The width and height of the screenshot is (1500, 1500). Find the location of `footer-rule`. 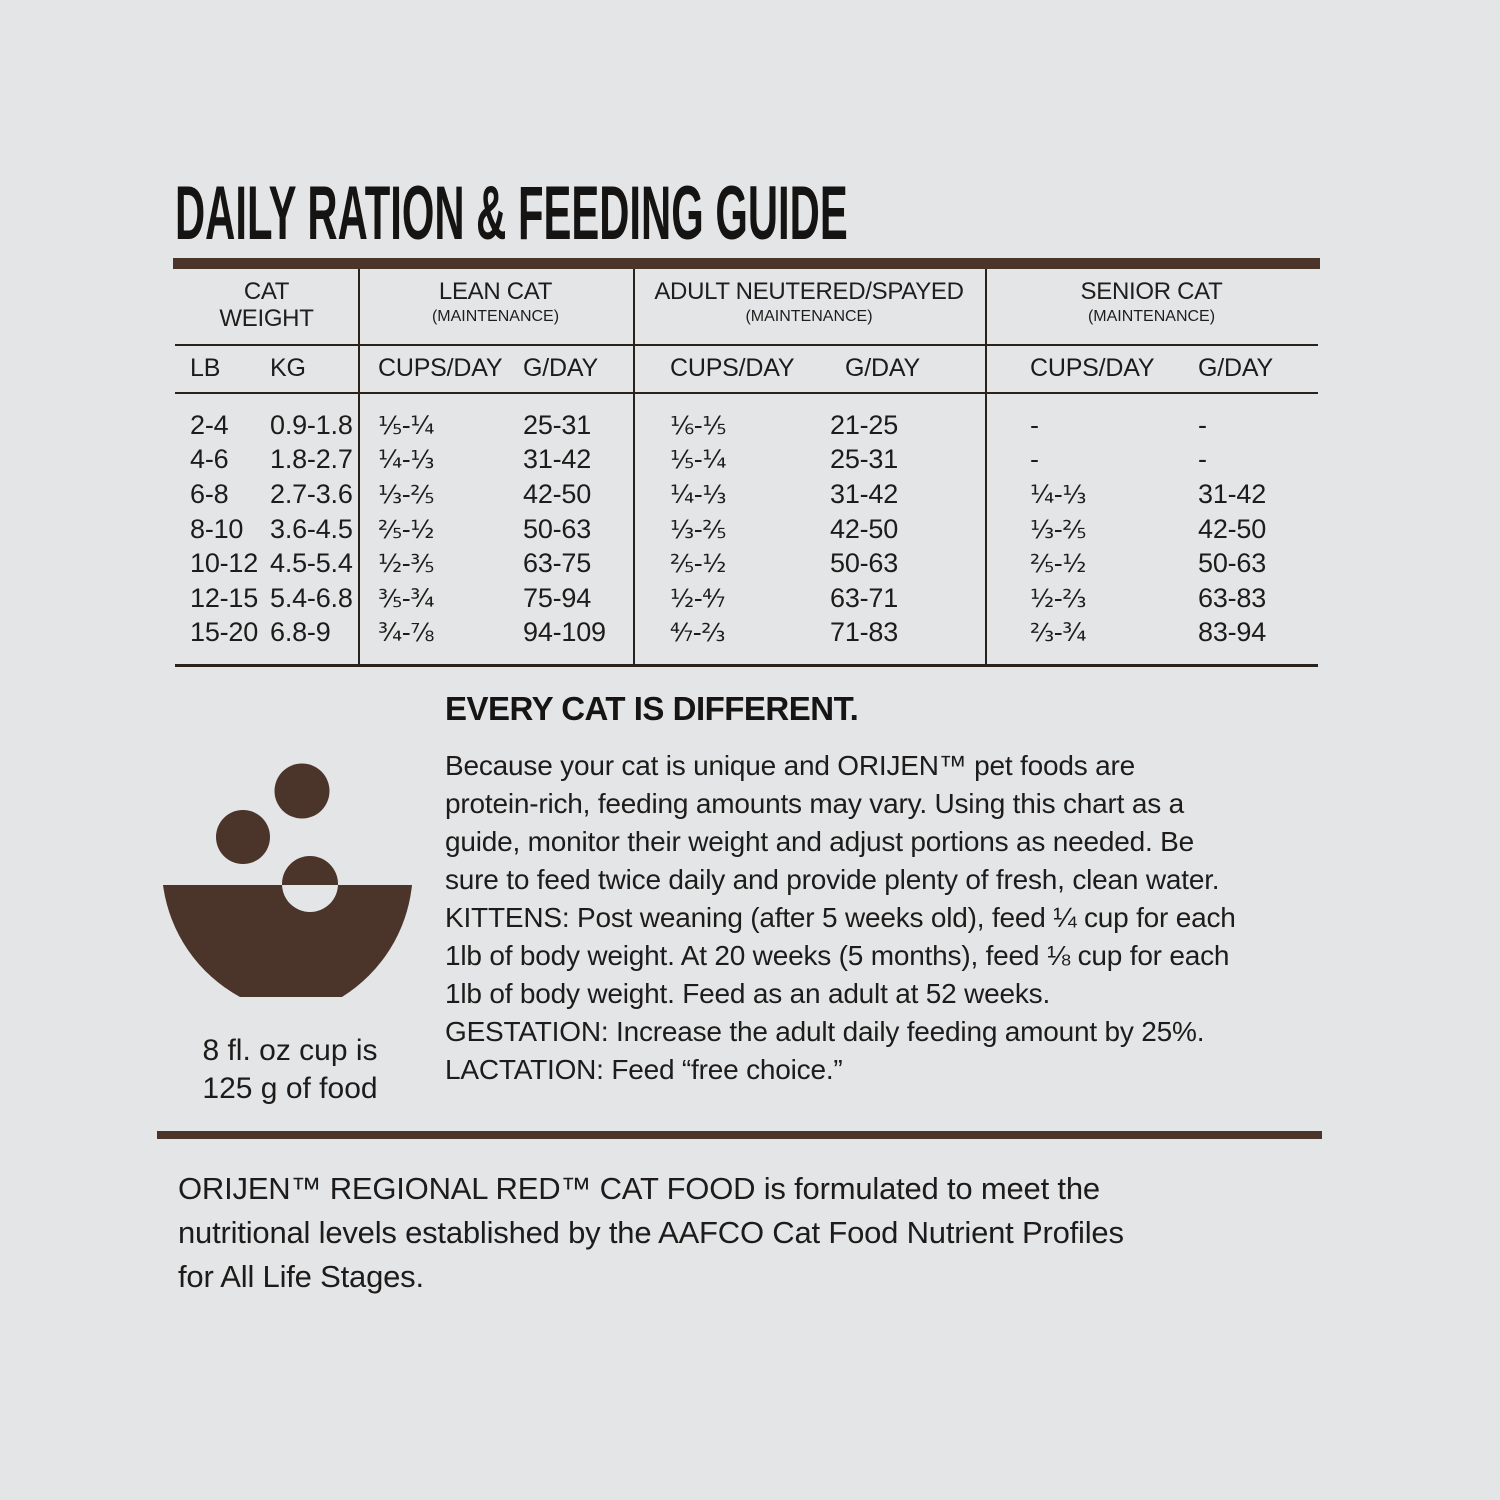

footer-rule is located at coordinates (739, 1135).